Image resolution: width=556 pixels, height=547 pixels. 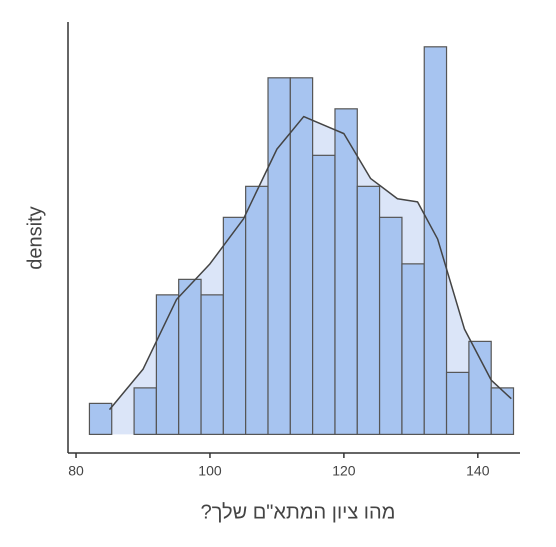 I want to click on x-axis-label: מהו ציון המתא"ם שלך?, so click(x=298, y=512).